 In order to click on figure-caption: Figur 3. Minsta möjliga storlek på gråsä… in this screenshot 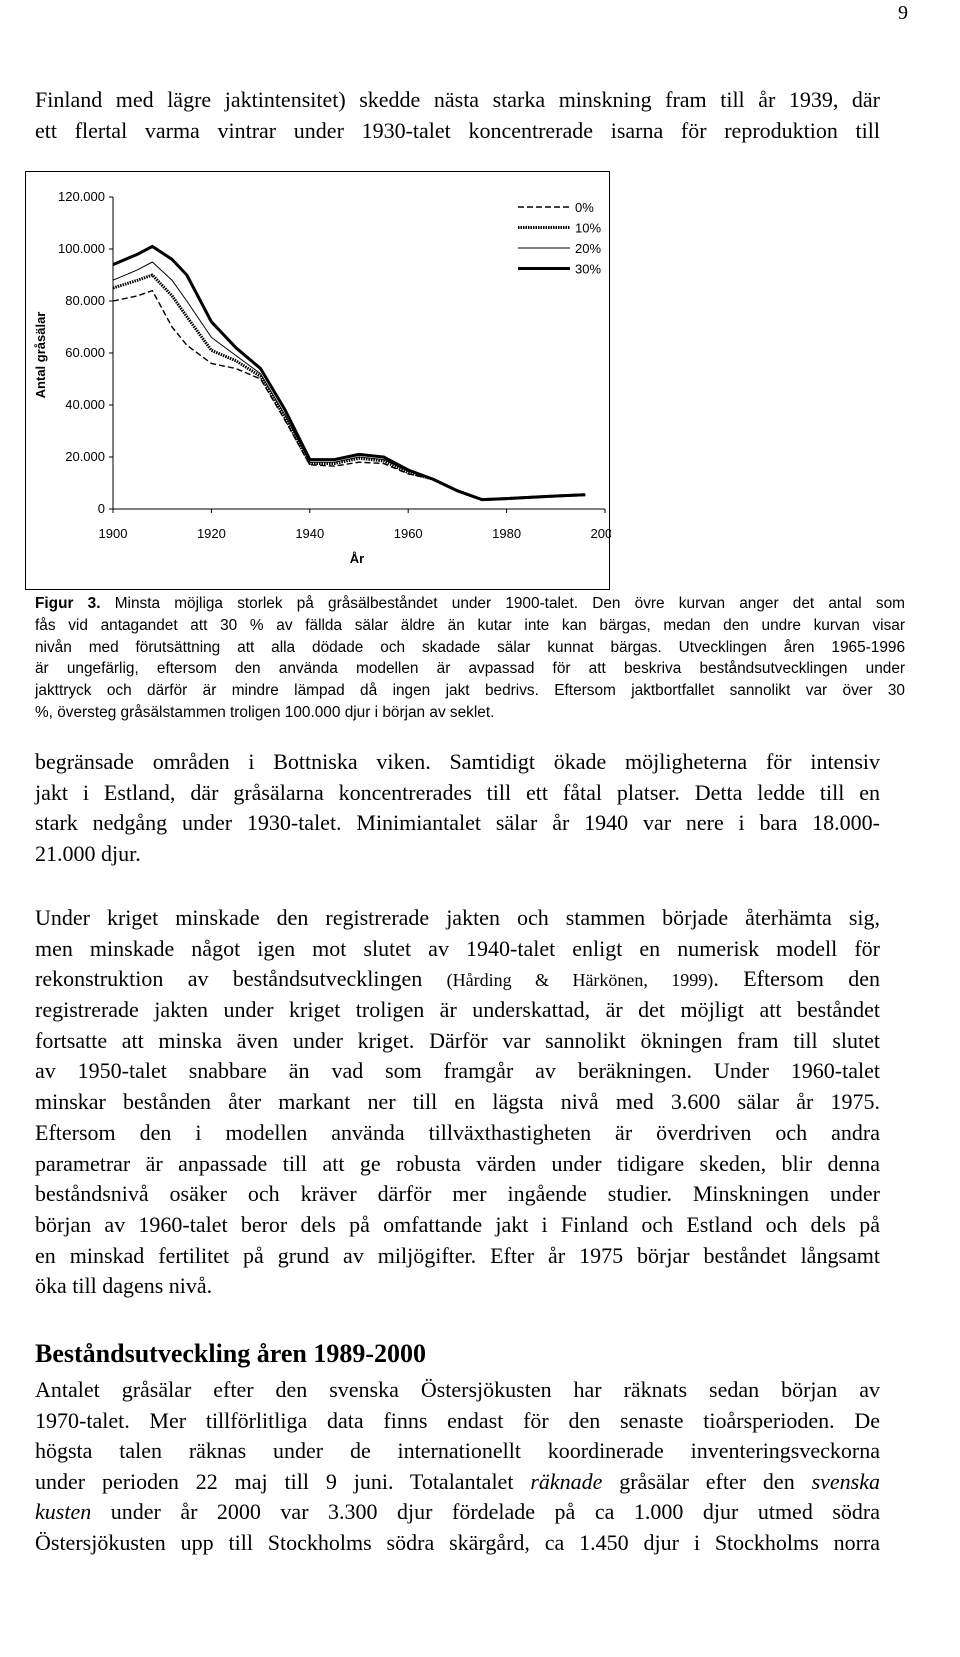, I will do `click(470, 658)`.